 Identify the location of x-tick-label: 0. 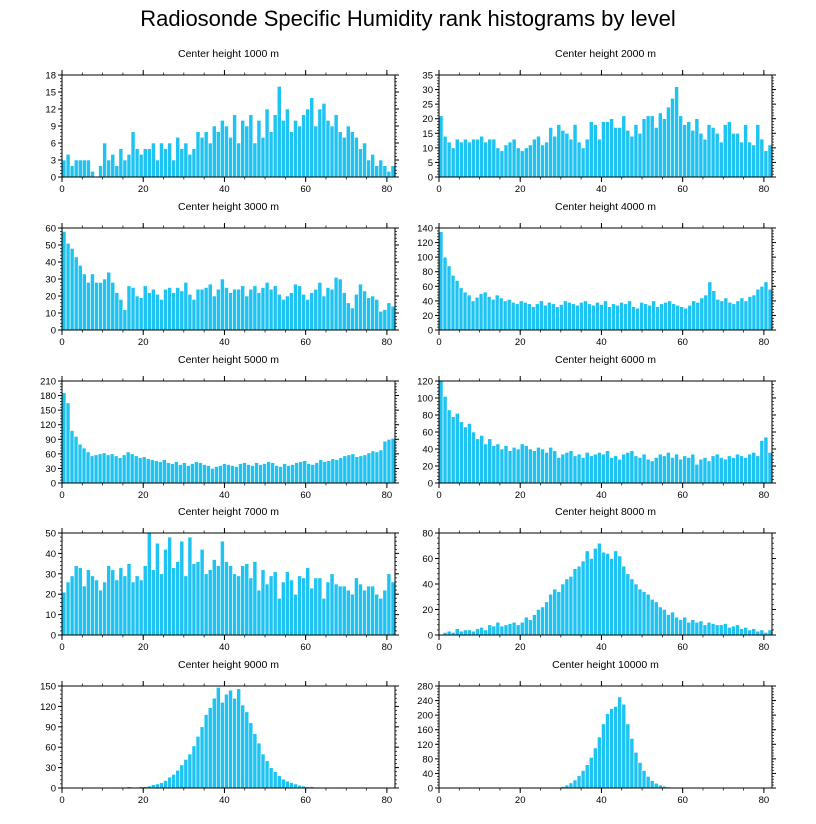
(61, 800).